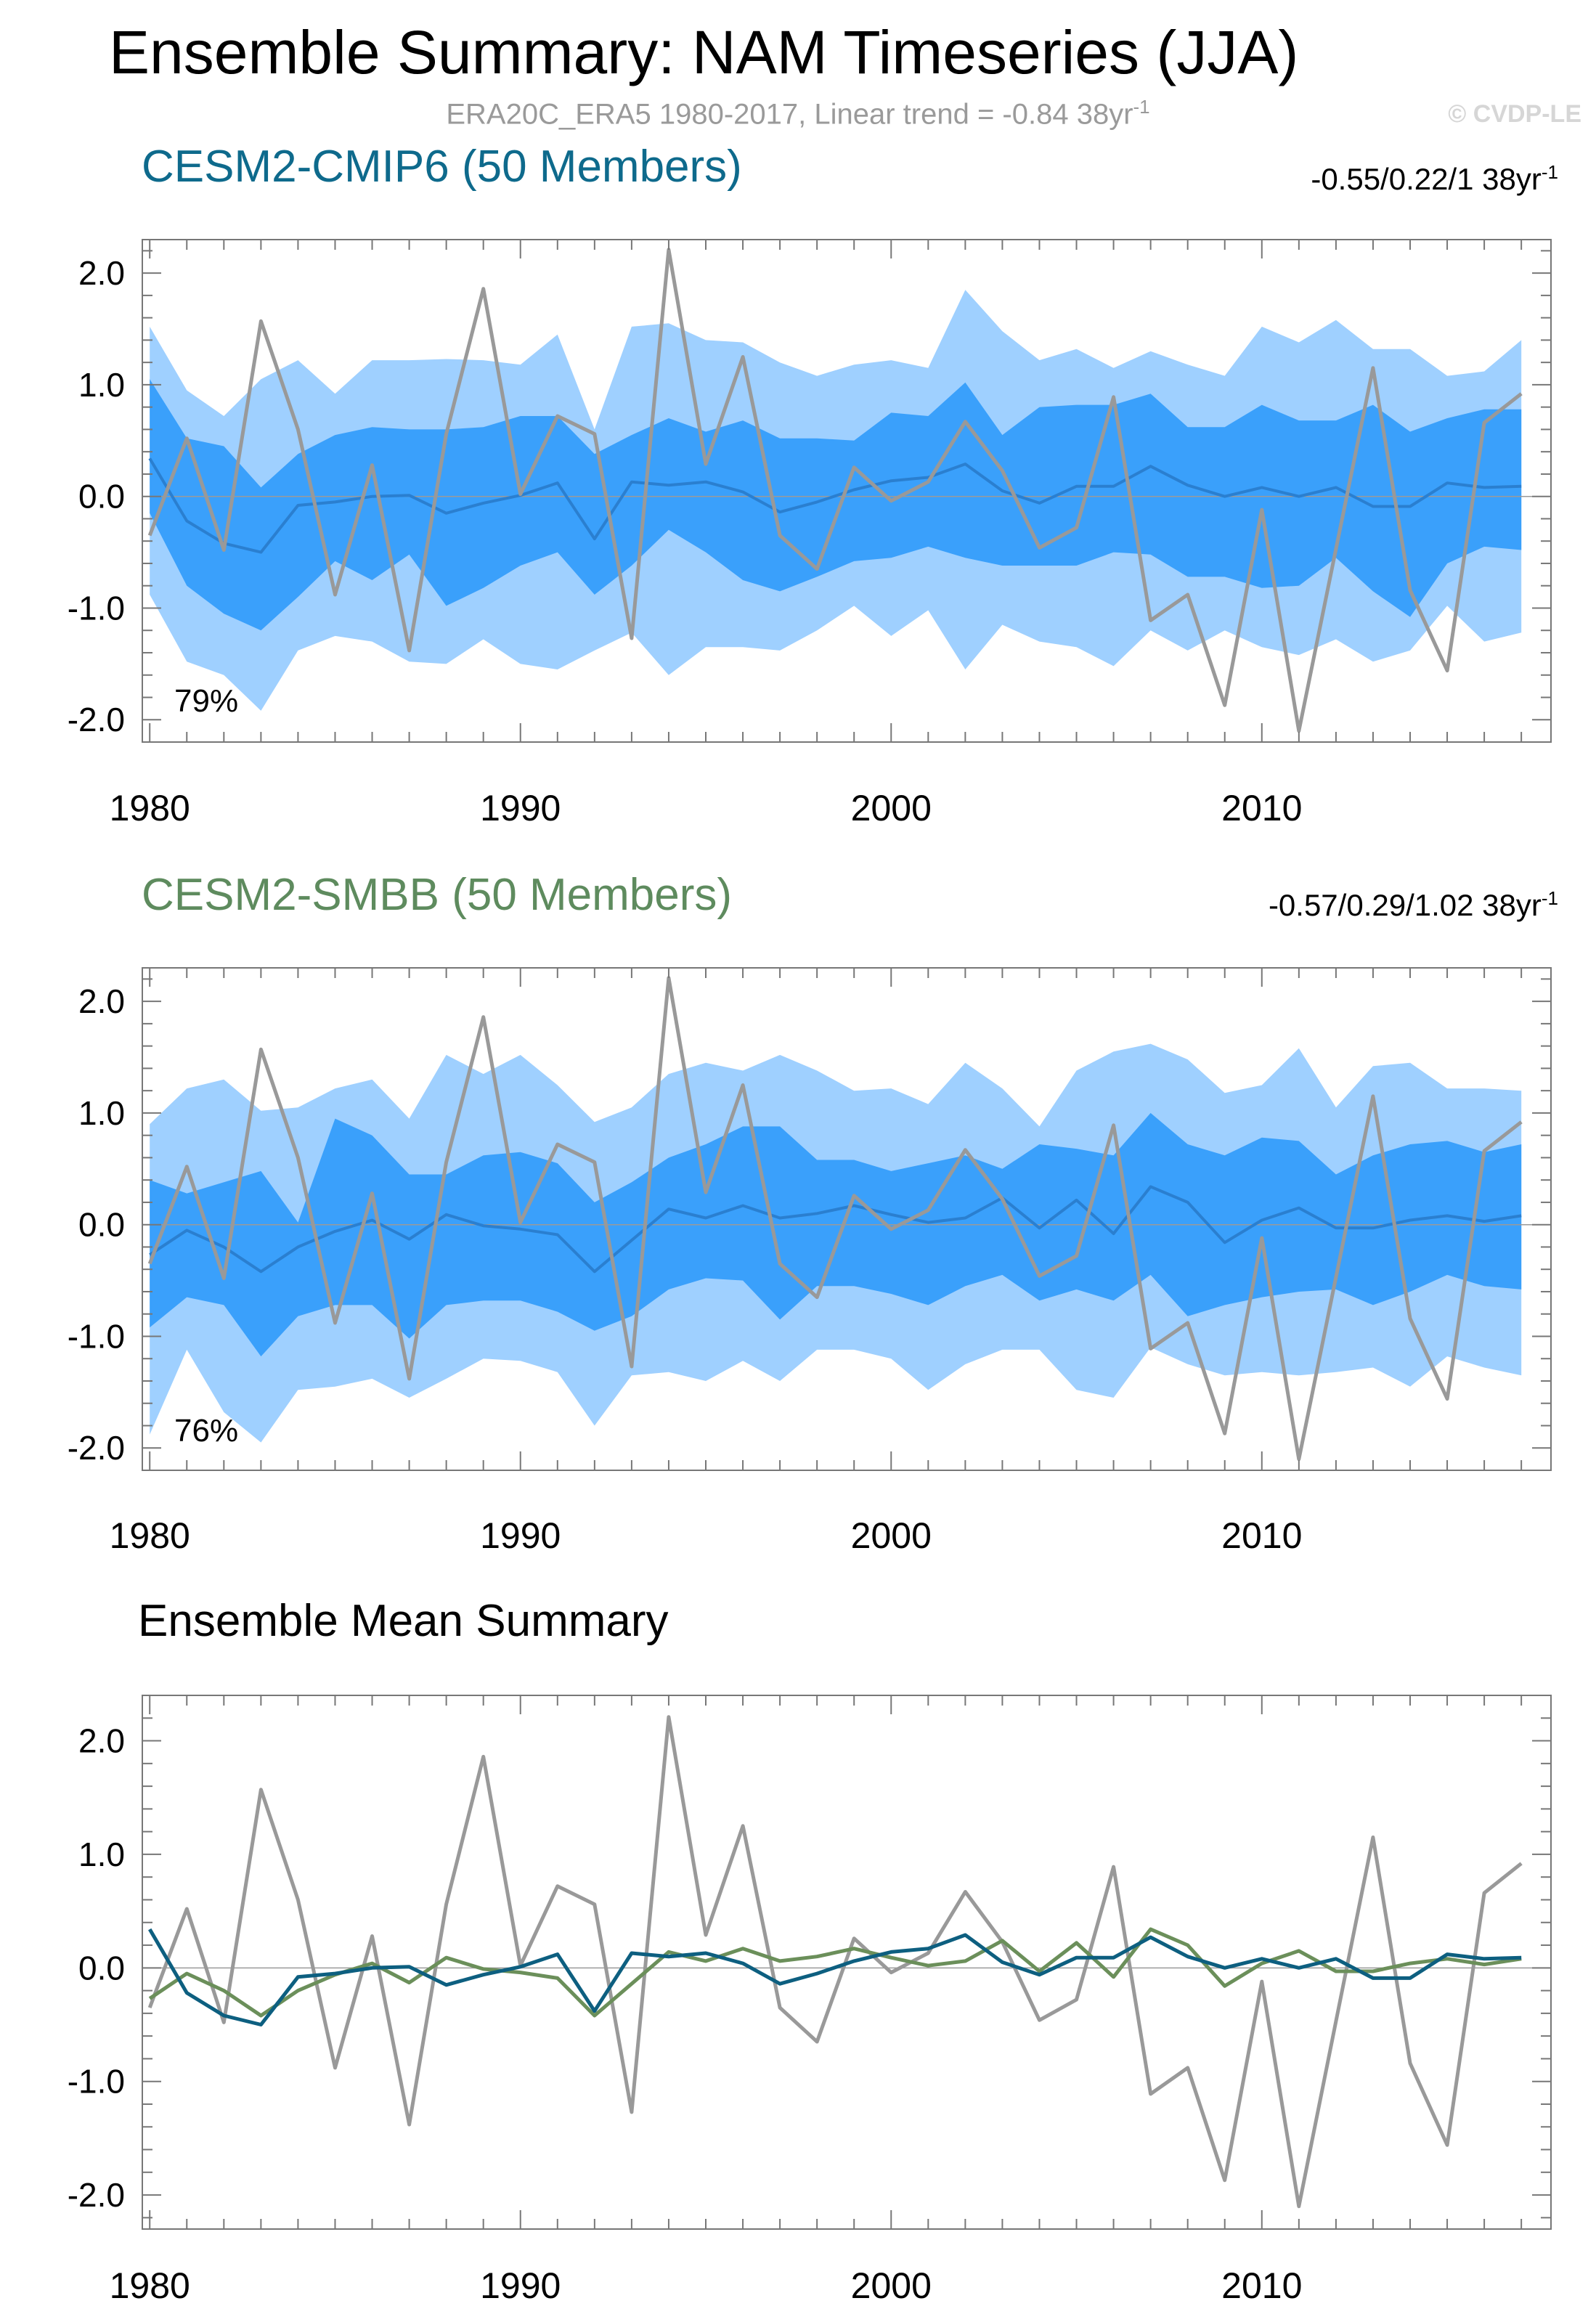 The width and height of the screenshot is (1596, 2314). I want to click on cmip6-trend-label: -0.55/0.22/1 38yr-1, so click(1434, 179).